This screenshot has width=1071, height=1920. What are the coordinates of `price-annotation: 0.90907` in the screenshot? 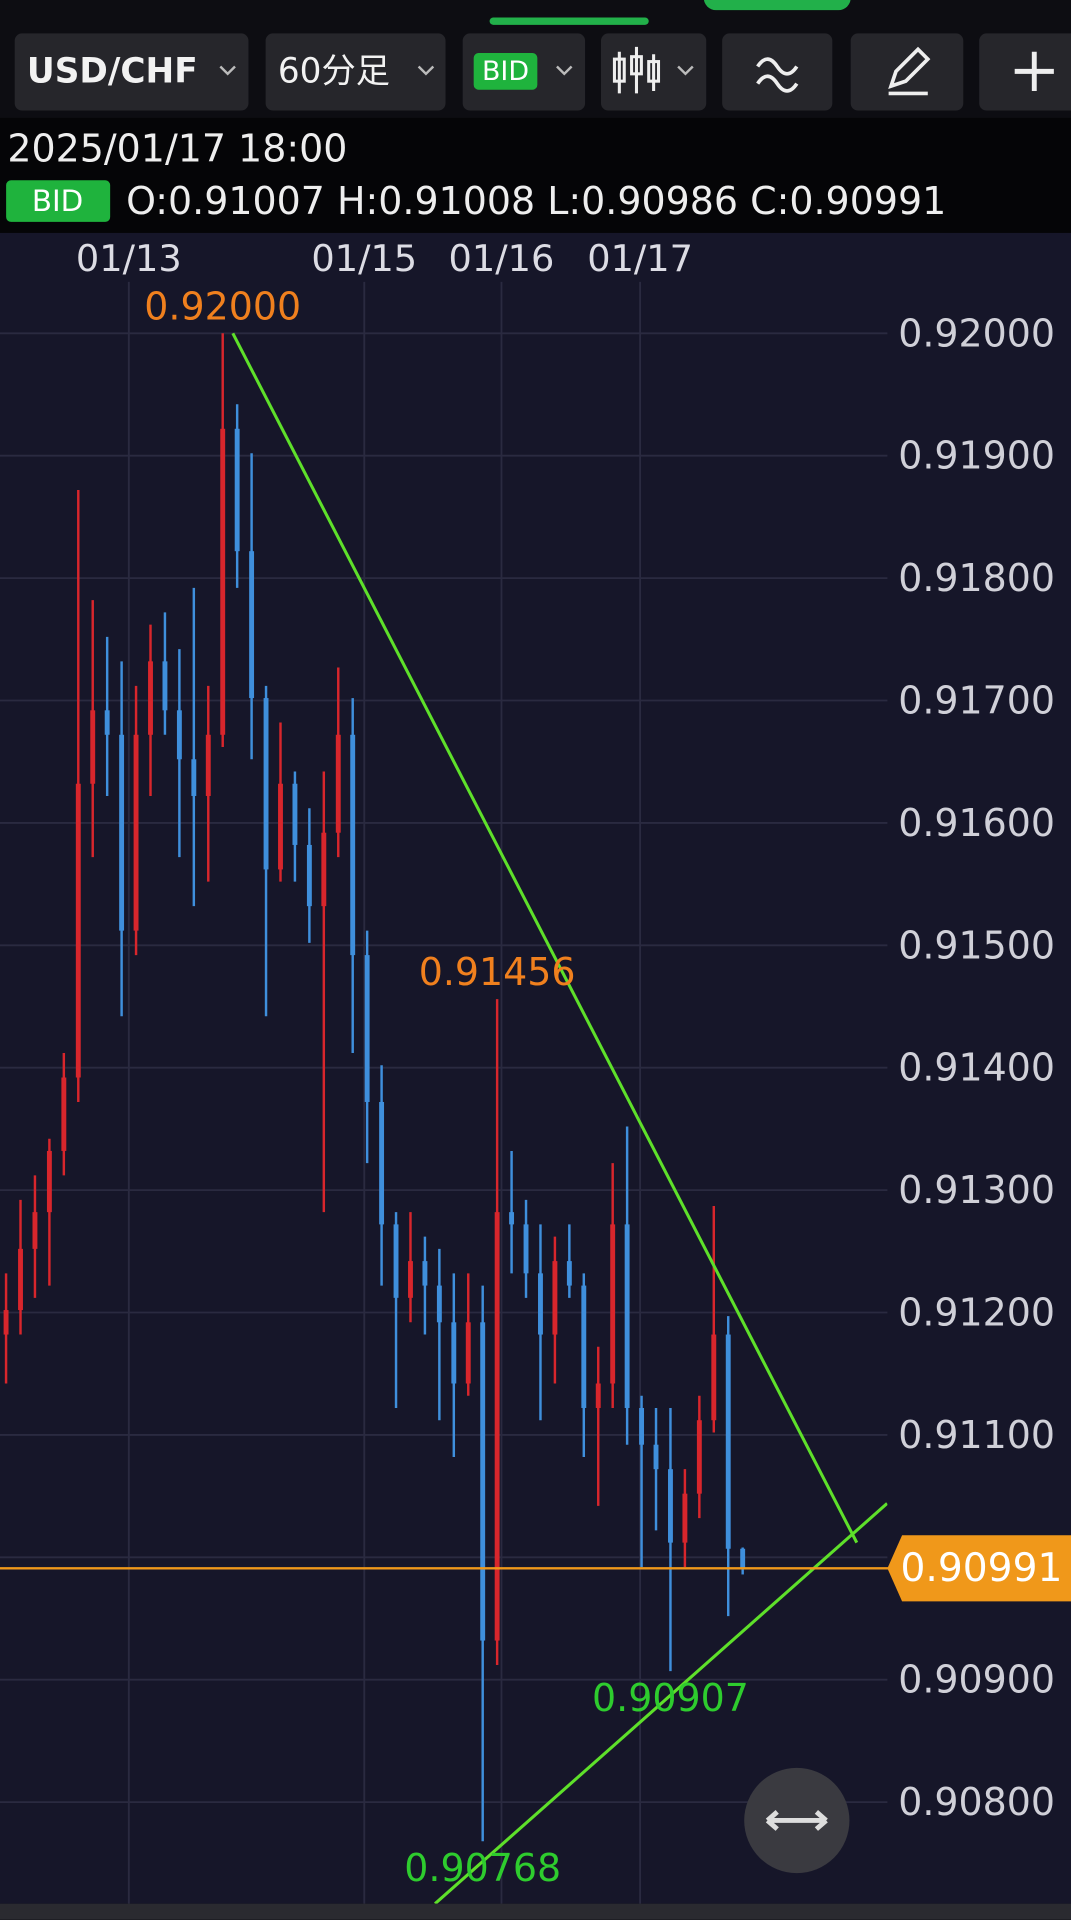 It's located at (670, 1698).